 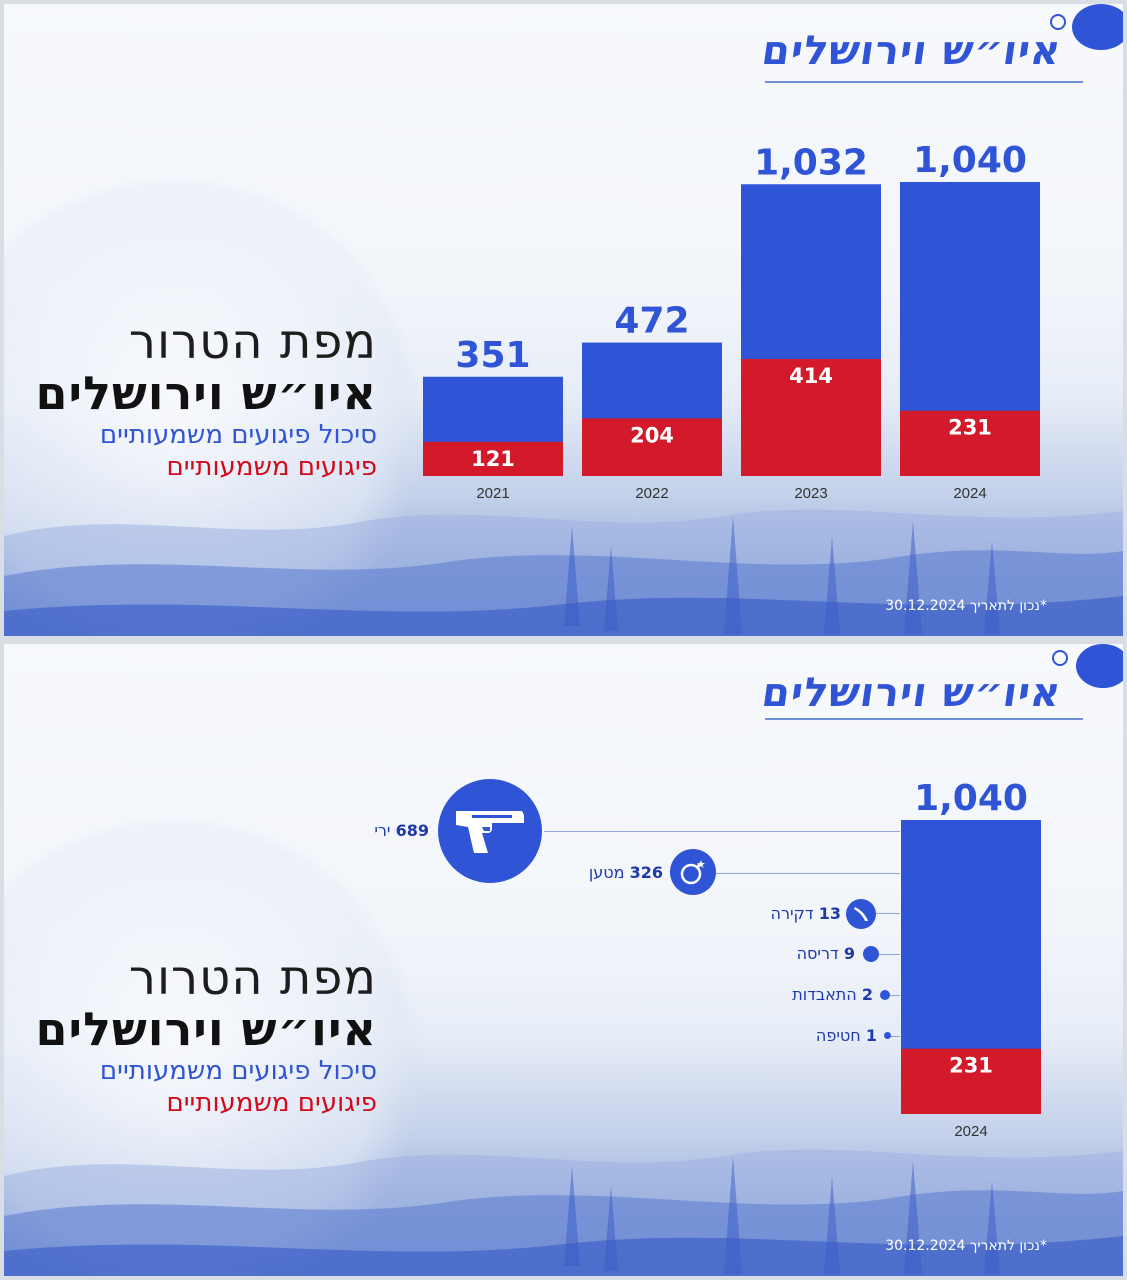 I want to click on bar-significant-2022, so click(x=652, y=447).